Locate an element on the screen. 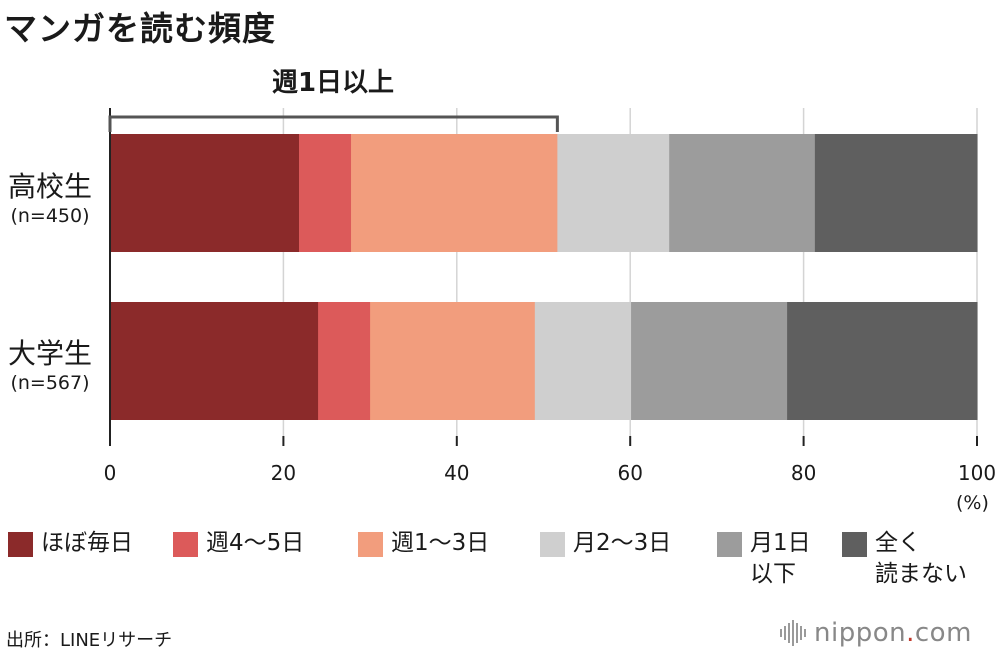 This screenshot has height=666, width=1000. legend-label: 月2〜3日 is located at coordinates (622, 543).